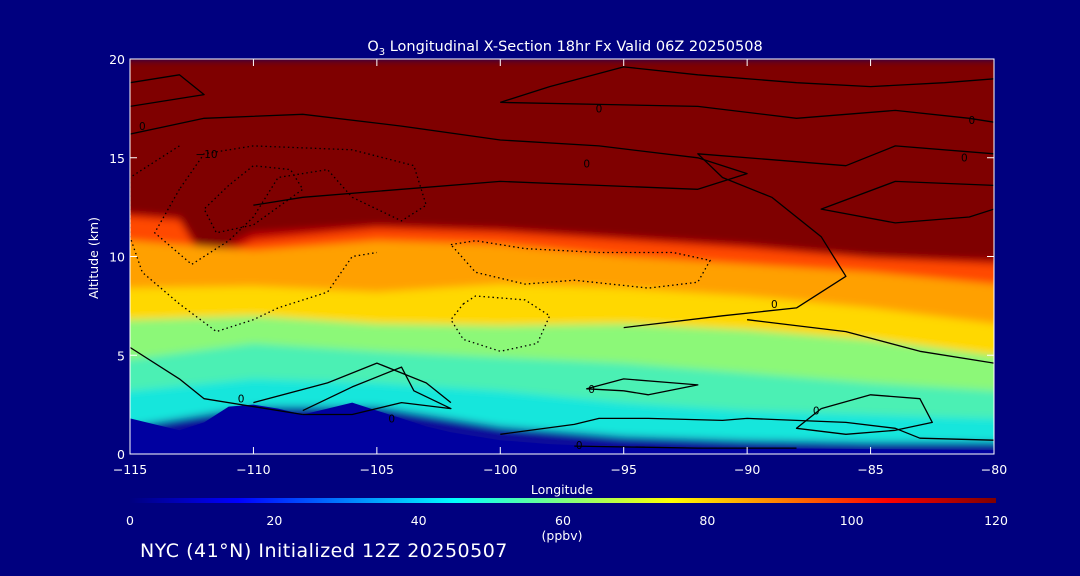  I want to click on x-axis-label: Longitude, so click(562, 489).